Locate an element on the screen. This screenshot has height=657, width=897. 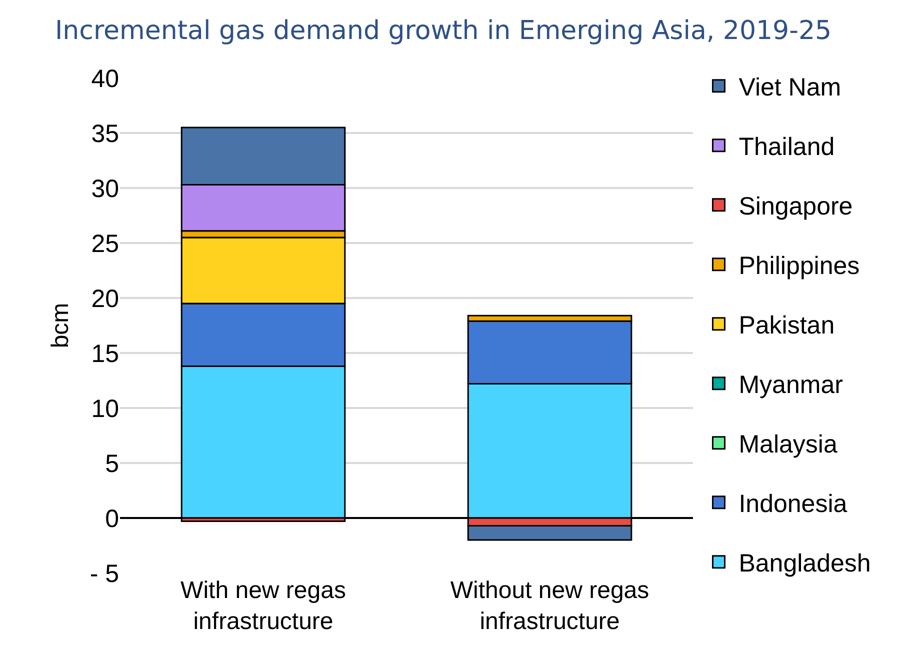
legend-label: Pakistan is located at coordinates (786, 326).